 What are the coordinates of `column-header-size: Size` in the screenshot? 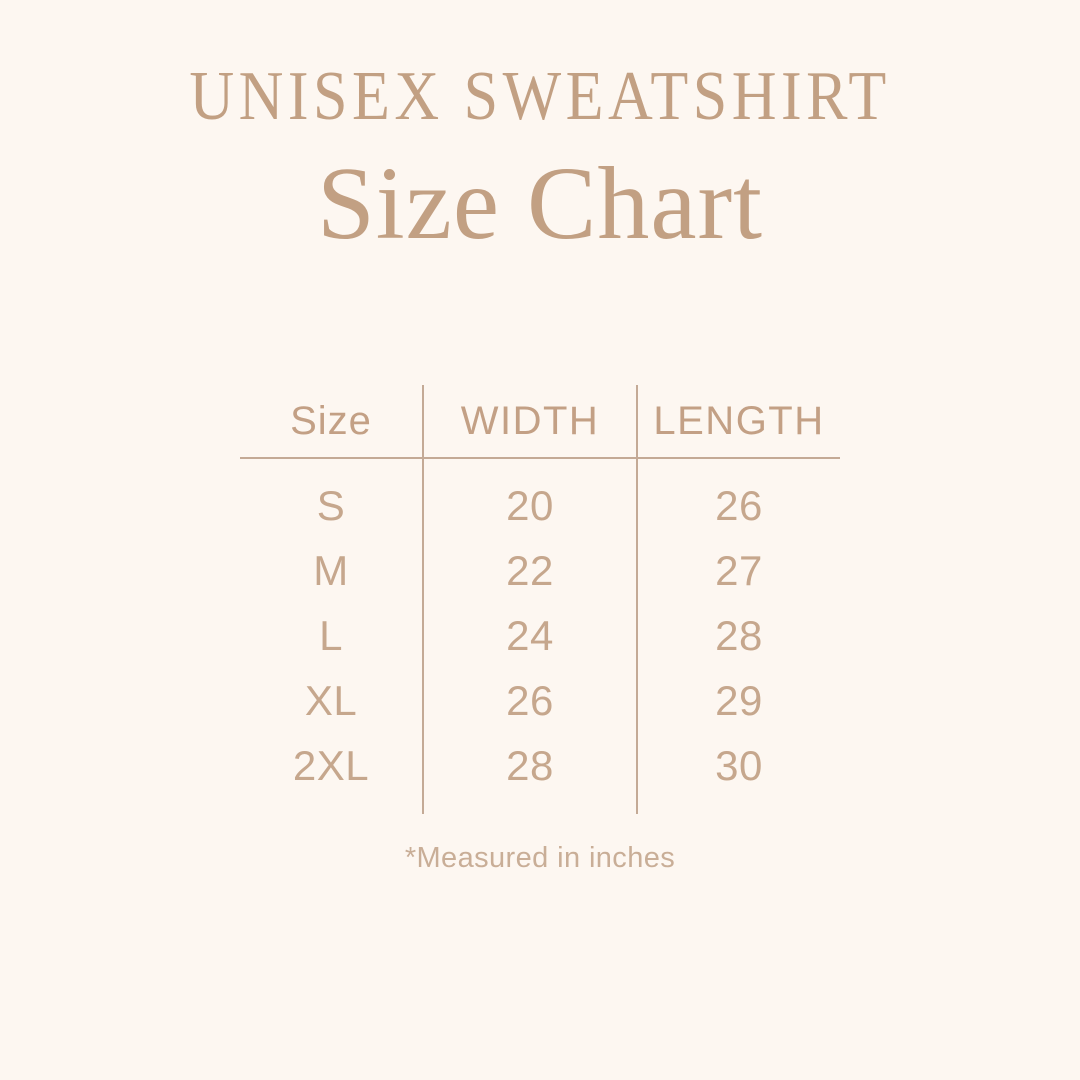 It's located at (331, 421).